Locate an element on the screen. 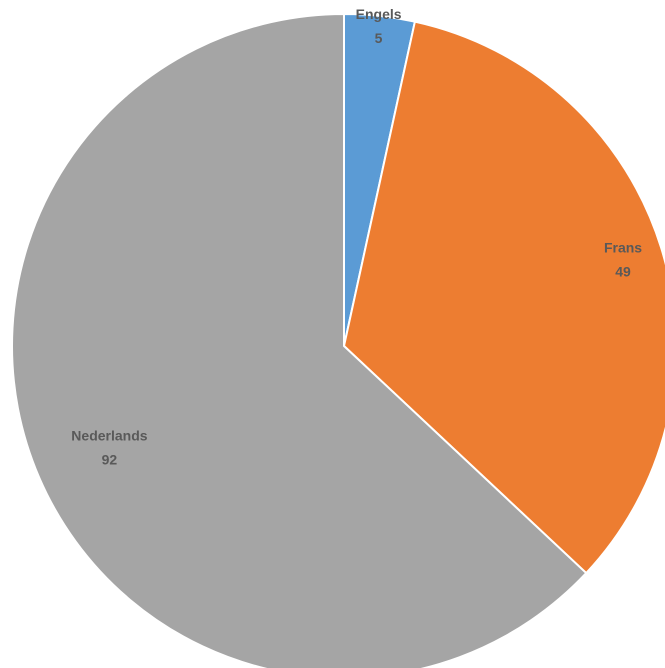 Image resolution: width=665 pixels, height=668 pixels. data-label-value-nederlands: 92 is located at coordinates (110, 460).